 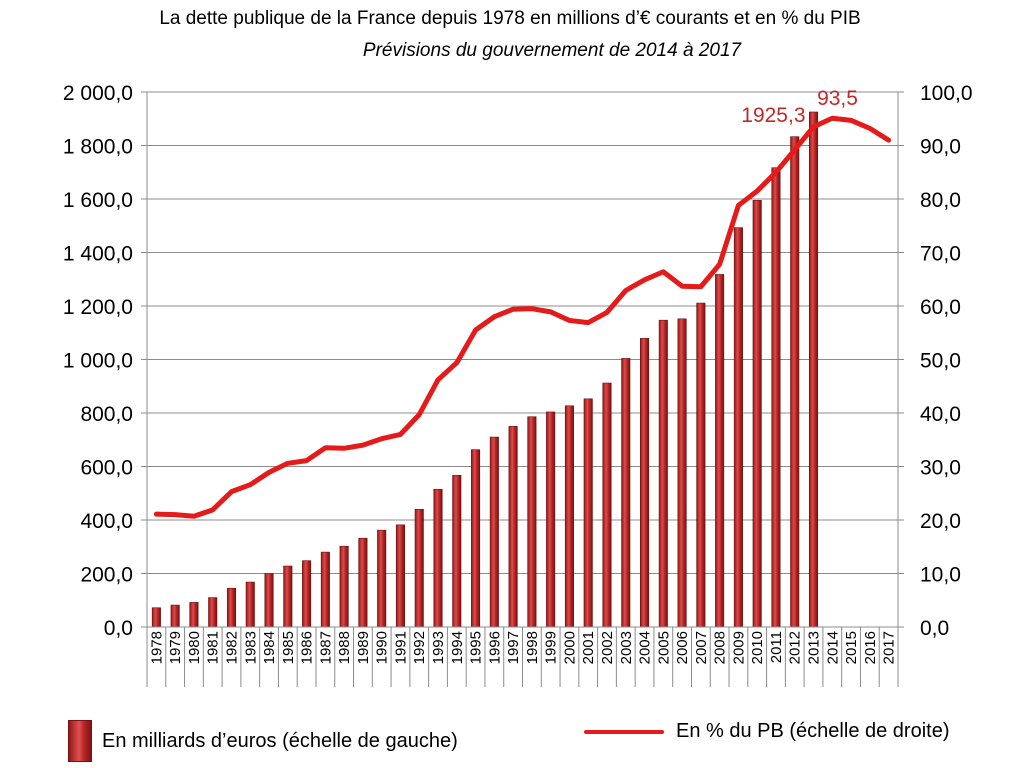 What do you see at coordinates (363, 647) in the screenshot?
I see `x-tick-label: 1989` at bounding box center [363, 647].